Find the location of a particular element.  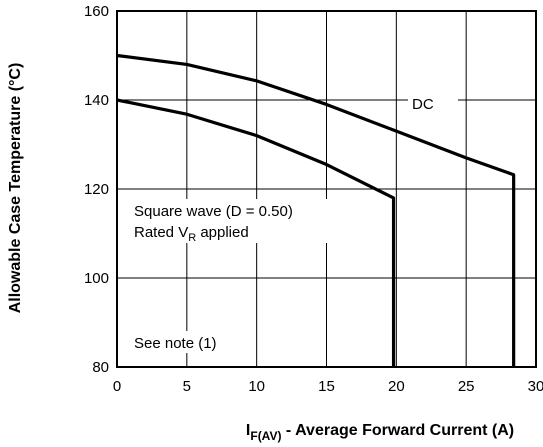

dc-label-bg is located at coordinates (433, 103).